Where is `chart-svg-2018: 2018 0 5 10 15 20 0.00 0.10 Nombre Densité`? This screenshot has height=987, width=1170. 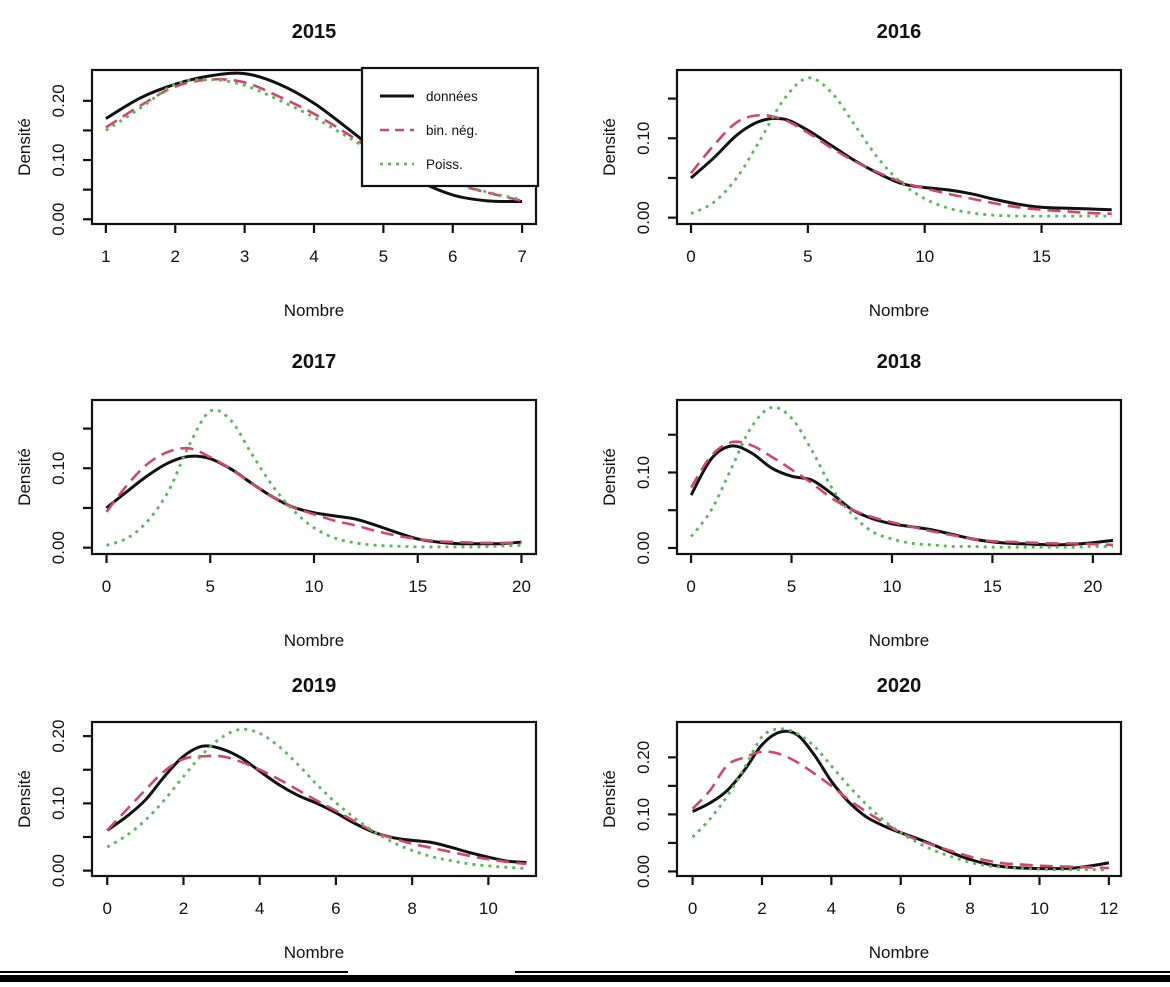
chart-svg-2018: 2018 0 5 10 15 20 0.00 0.10 Nombre Densité is located at coordinates (861, 500).